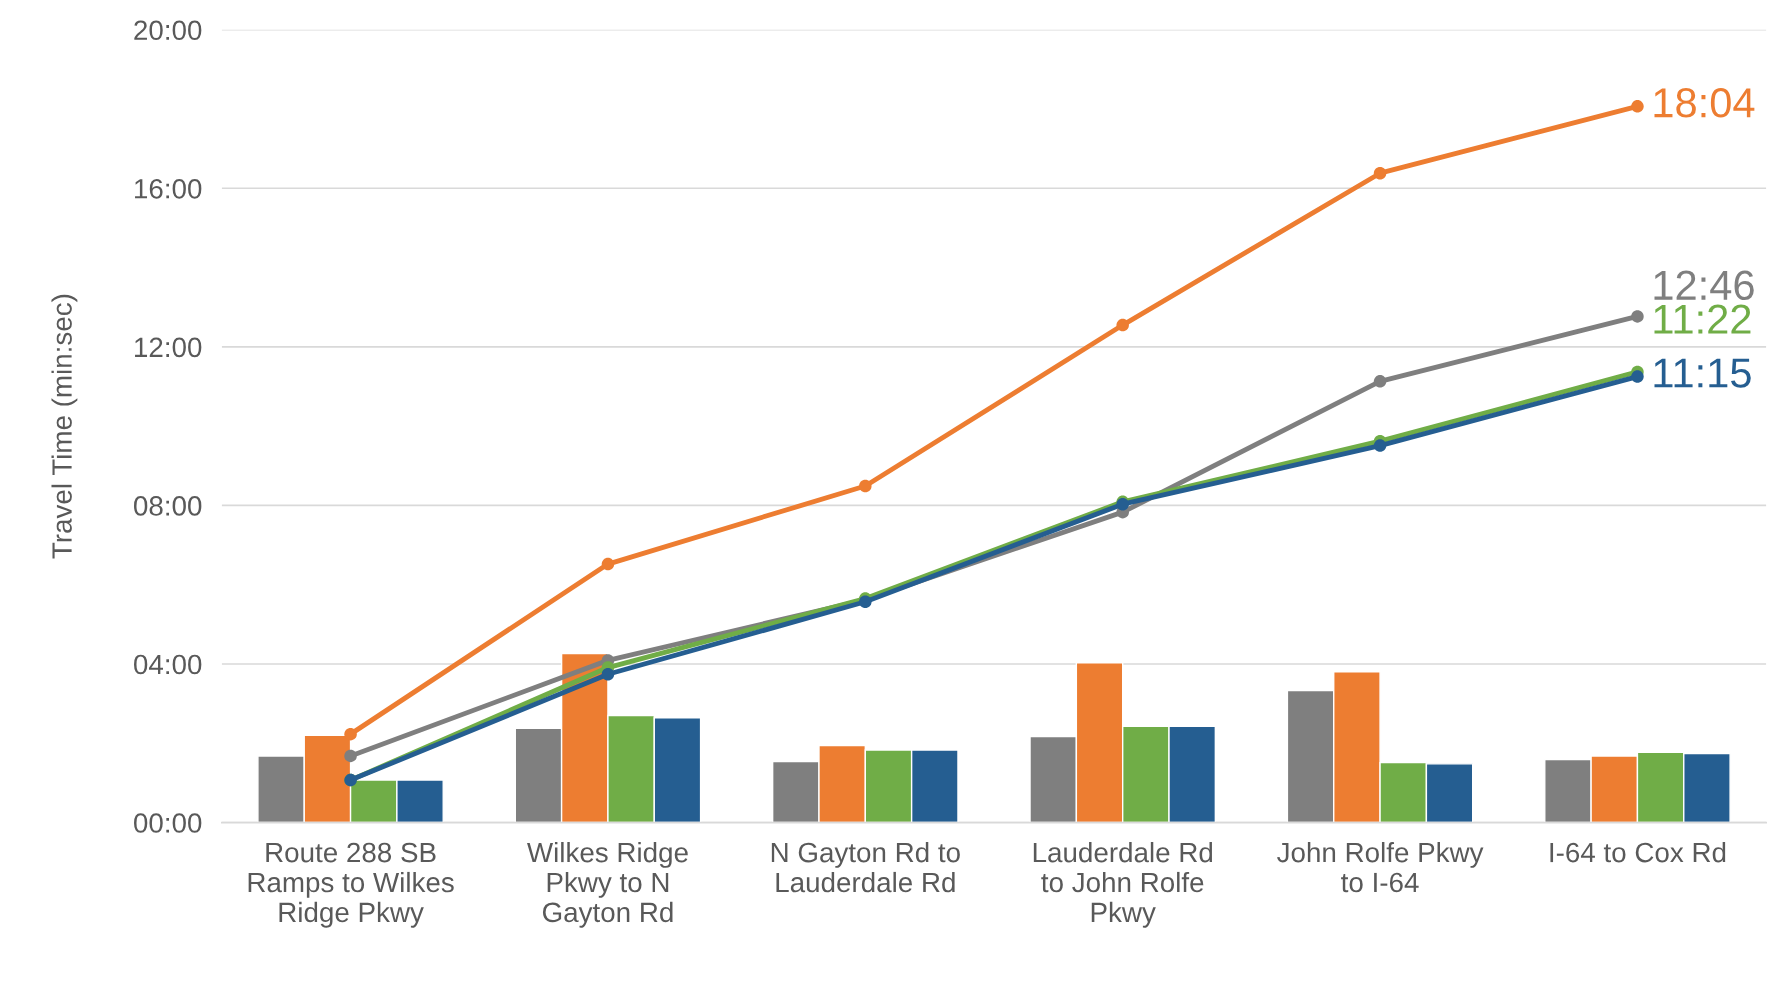  What do you see at coordinates (168, 30) in the screenshot?
I see `y-tick-label: 20:00` at bounding box center [168, 30].